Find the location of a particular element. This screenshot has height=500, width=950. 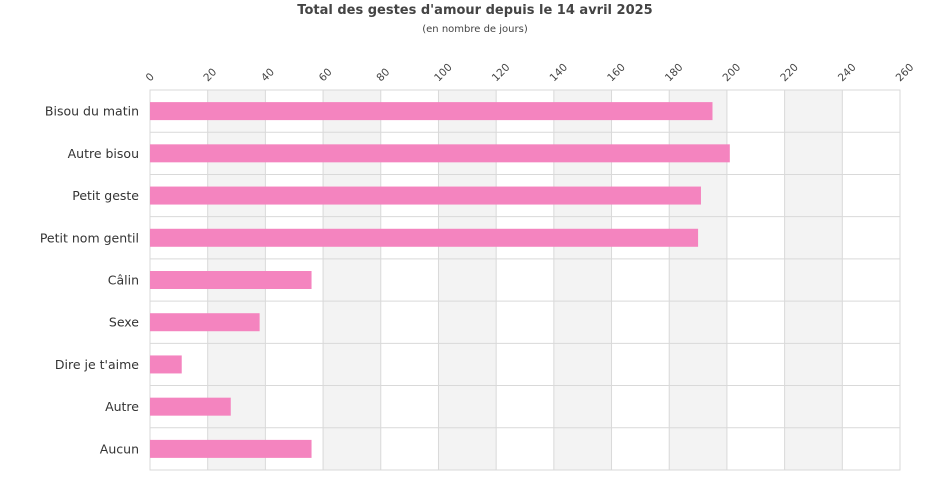

category-label: Aucun is located at coordinates (119, 448).